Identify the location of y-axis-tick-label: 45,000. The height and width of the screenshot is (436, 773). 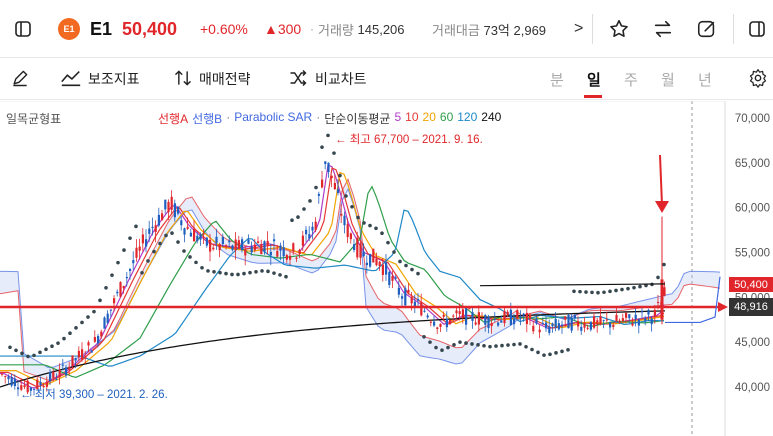
(752, 343).